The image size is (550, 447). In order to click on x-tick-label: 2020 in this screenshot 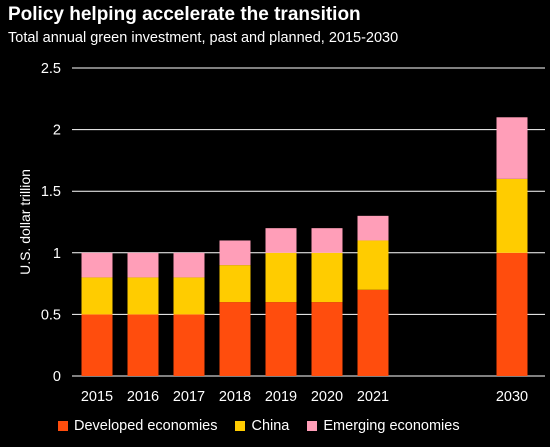, I will do `click(327, 397)`.